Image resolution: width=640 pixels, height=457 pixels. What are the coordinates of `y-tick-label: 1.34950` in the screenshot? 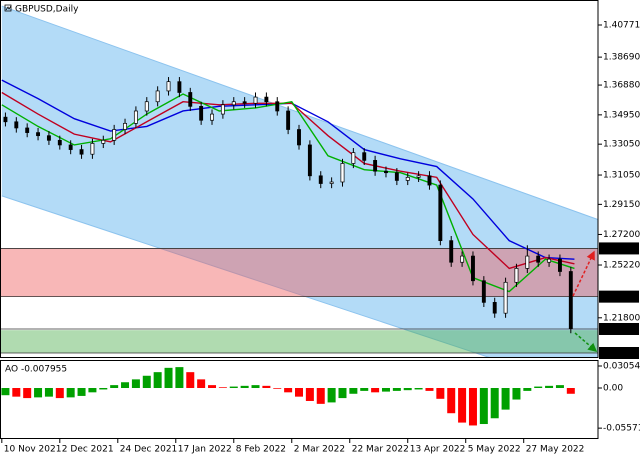 It's located at (621, 115).